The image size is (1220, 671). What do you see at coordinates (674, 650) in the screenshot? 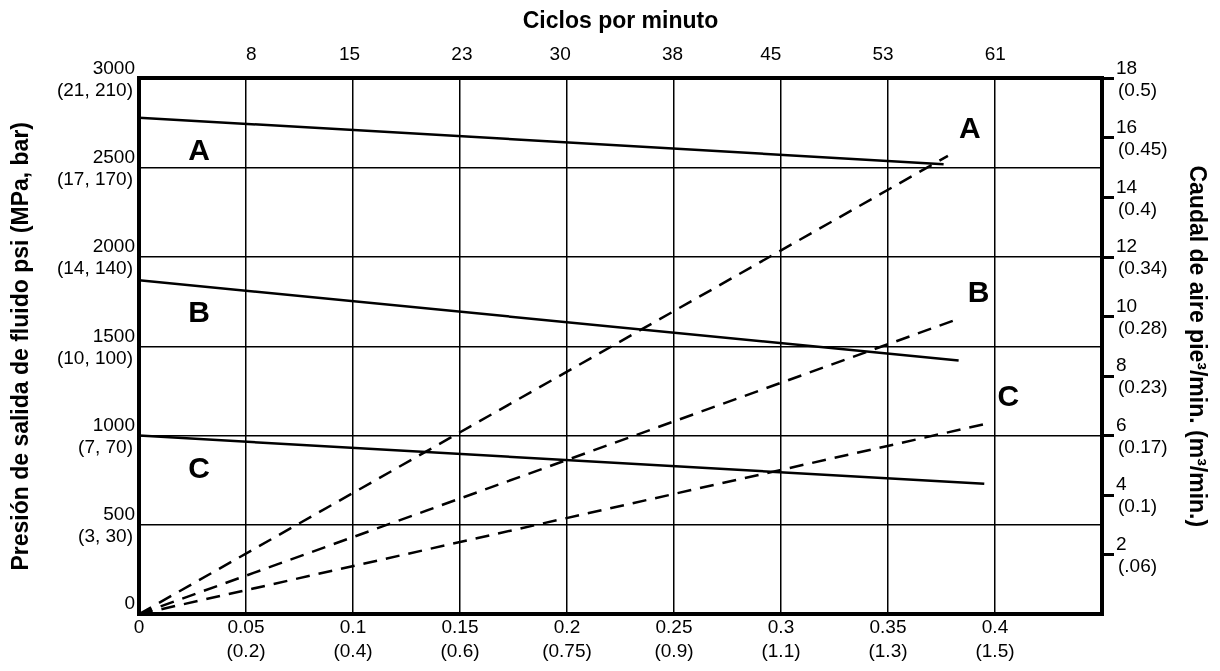
I see `text: (0.9)` at bounding box center [674, 650].